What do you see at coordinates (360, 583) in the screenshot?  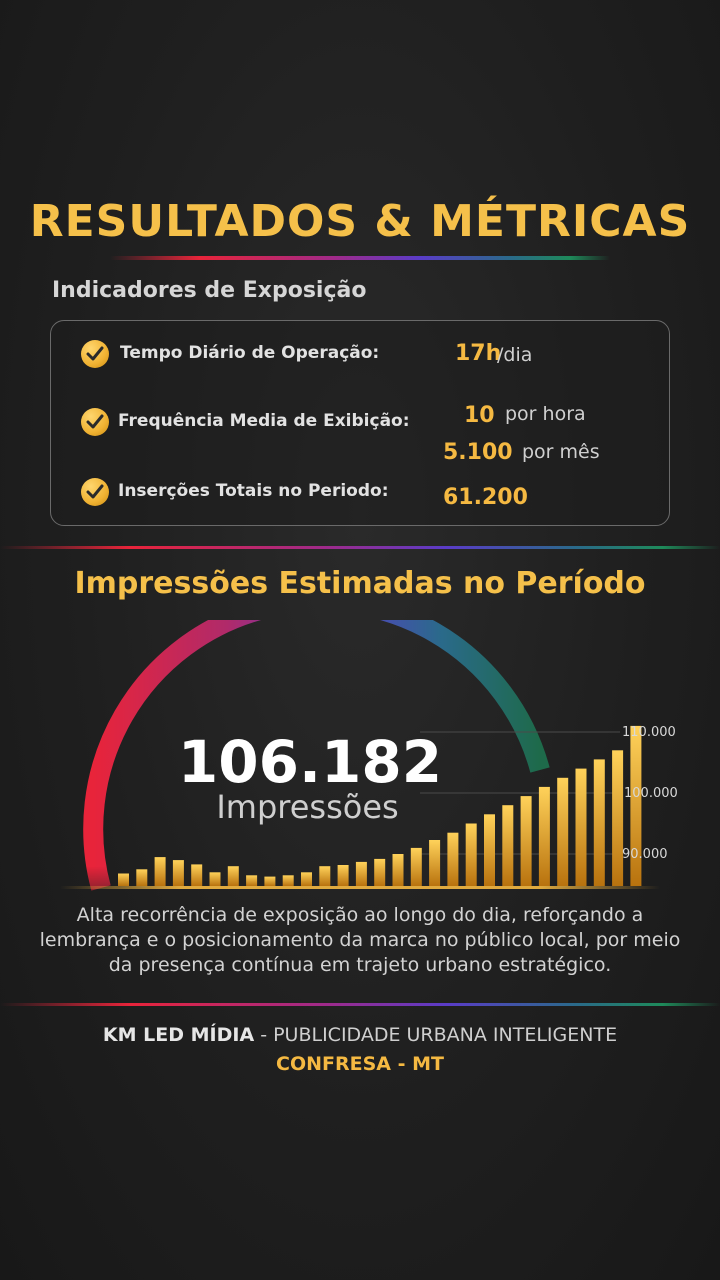 I see `impressions-section-title: Impressões Estimadas no Período` at bounding box center [360, 583].